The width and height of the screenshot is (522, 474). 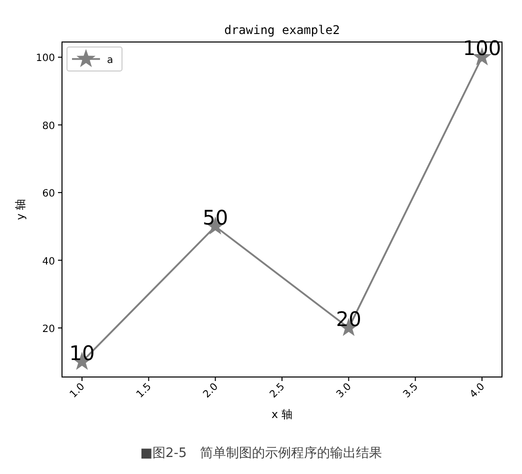 What do you see at coordinates (282, 30) in the screenshot?
I see `chart-title: drawing example2` at bounding box center [282, 30].